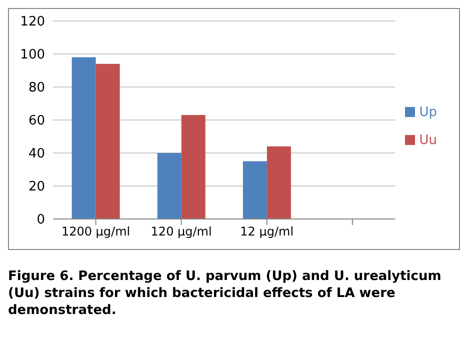 Image resolution: width=472 pixels, height=340 pixels. What do you see at coordinates (36, 187) in the screenshot?
I see `y-tick-label: 20` at bounding box center [36, 187].